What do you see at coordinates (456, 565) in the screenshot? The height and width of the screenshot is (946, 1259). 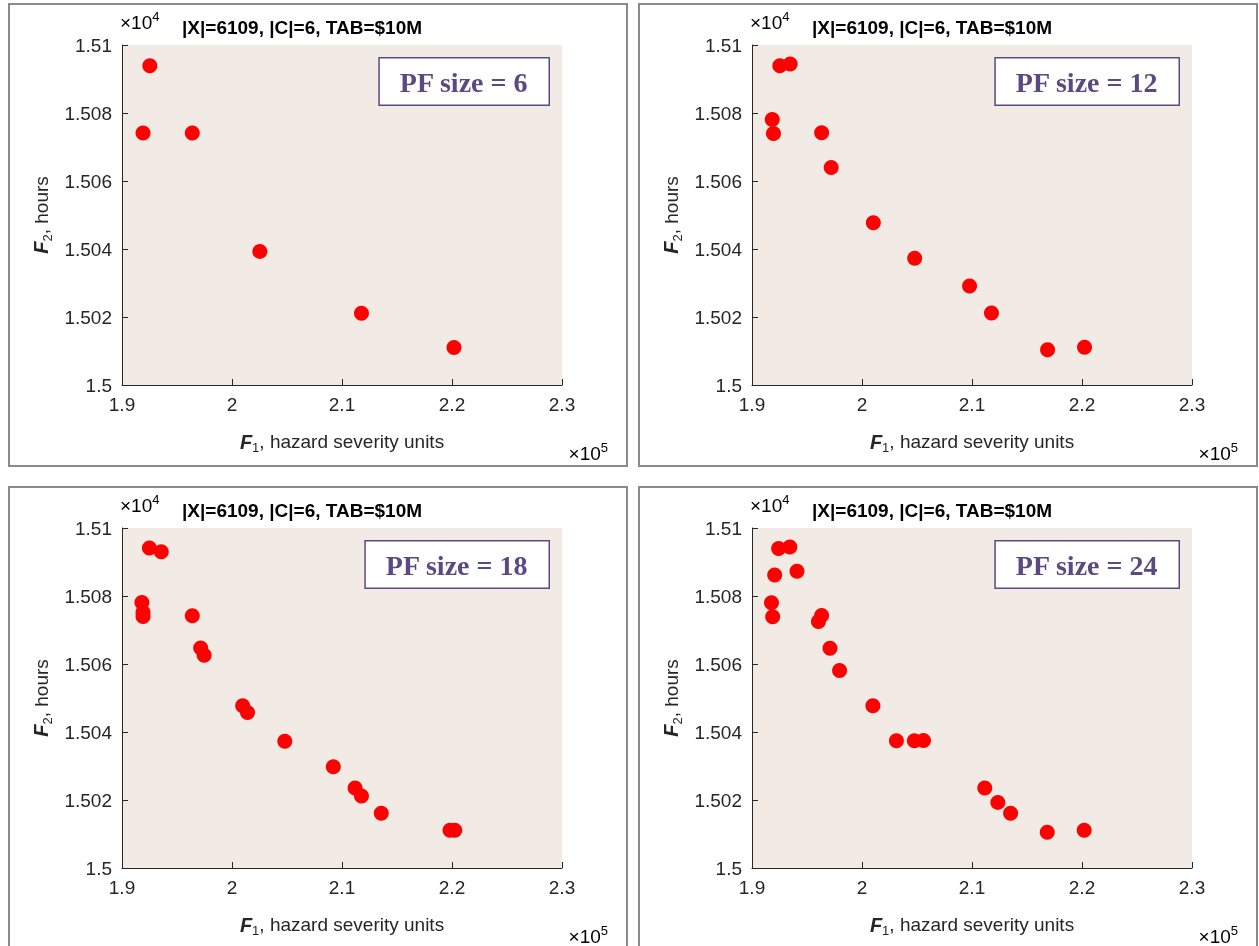 I see `annotation: PF size = 18` at bounding box center [456, 565].